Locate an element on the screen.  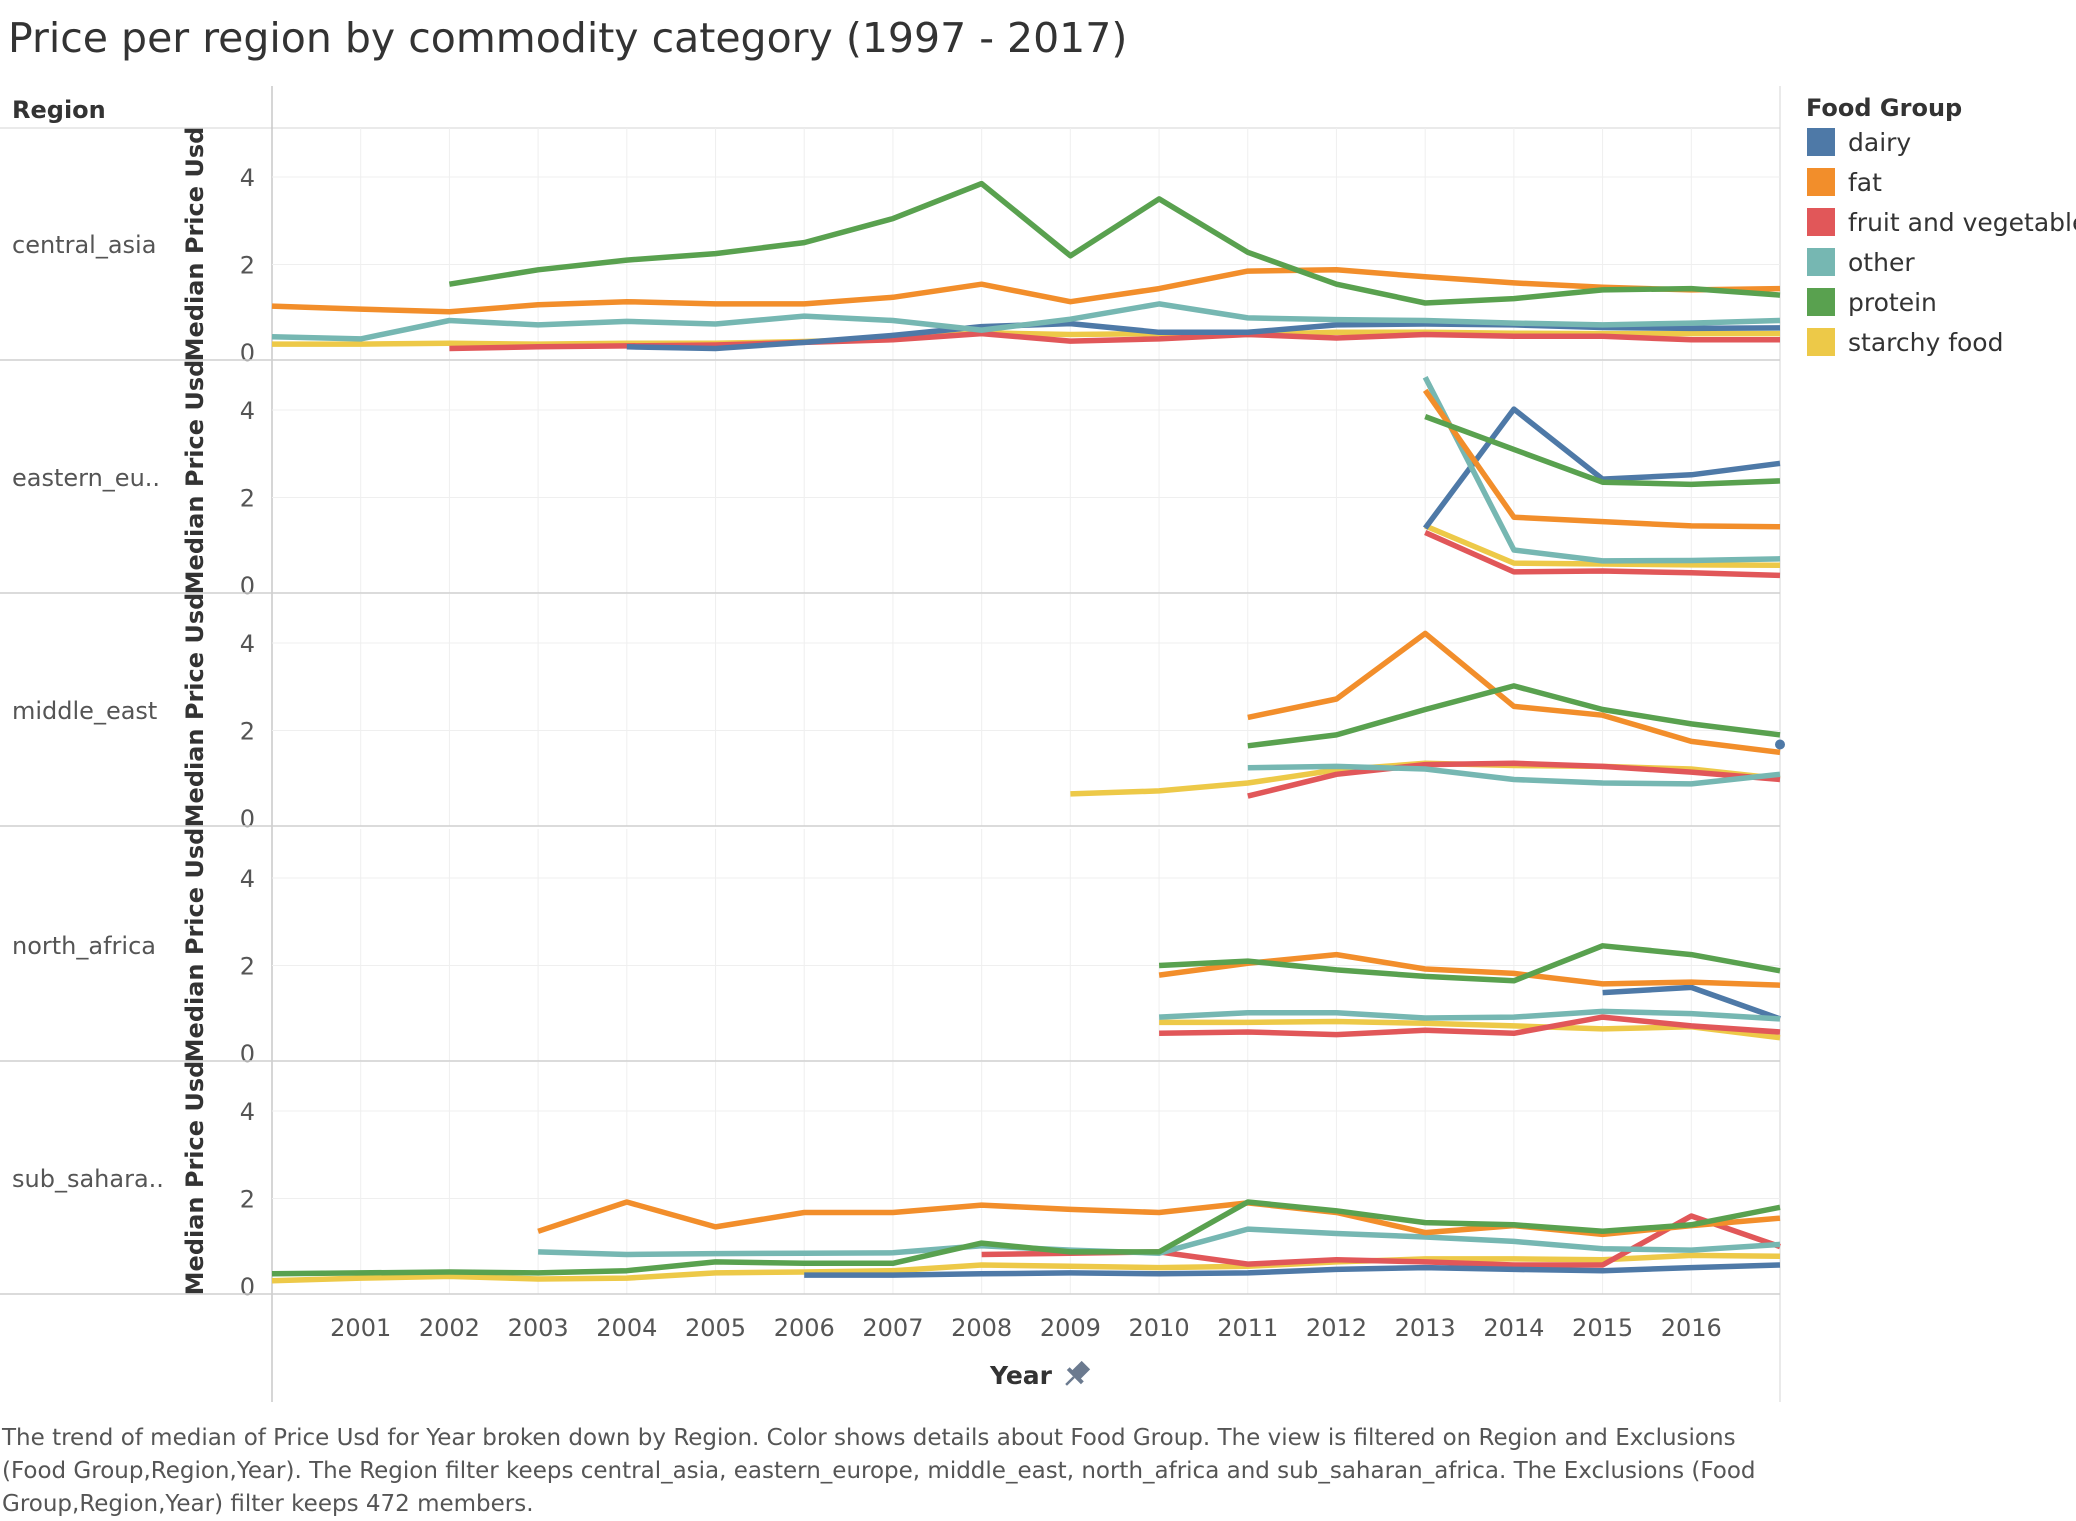
row-header-label: Region is located at coordinates (59, 110).